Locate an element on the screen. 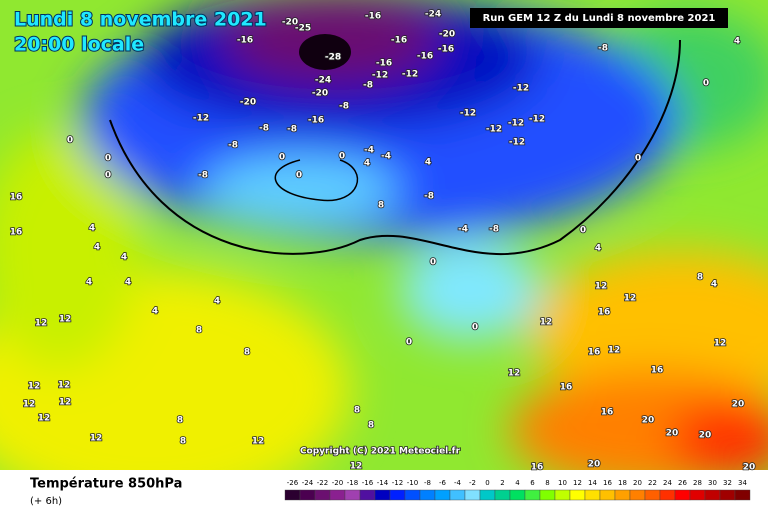 The width and height of the screenshot is (768, 516). scale-label: -2 is located at coordinates (472, 483).